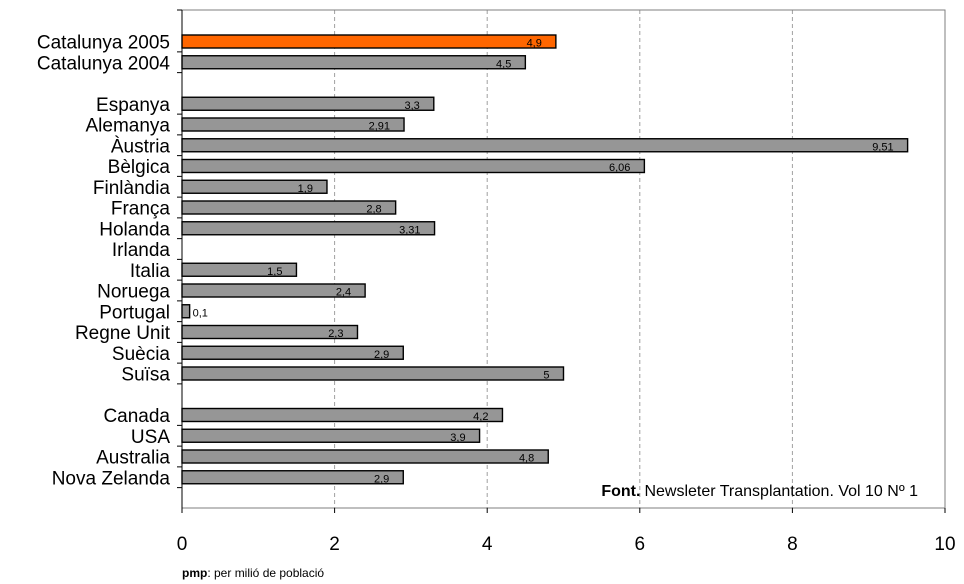  What do you see at coordinates (882, 147) in the screenshot?
I see `data-label: 9,51` at bounding box center [882, 147].